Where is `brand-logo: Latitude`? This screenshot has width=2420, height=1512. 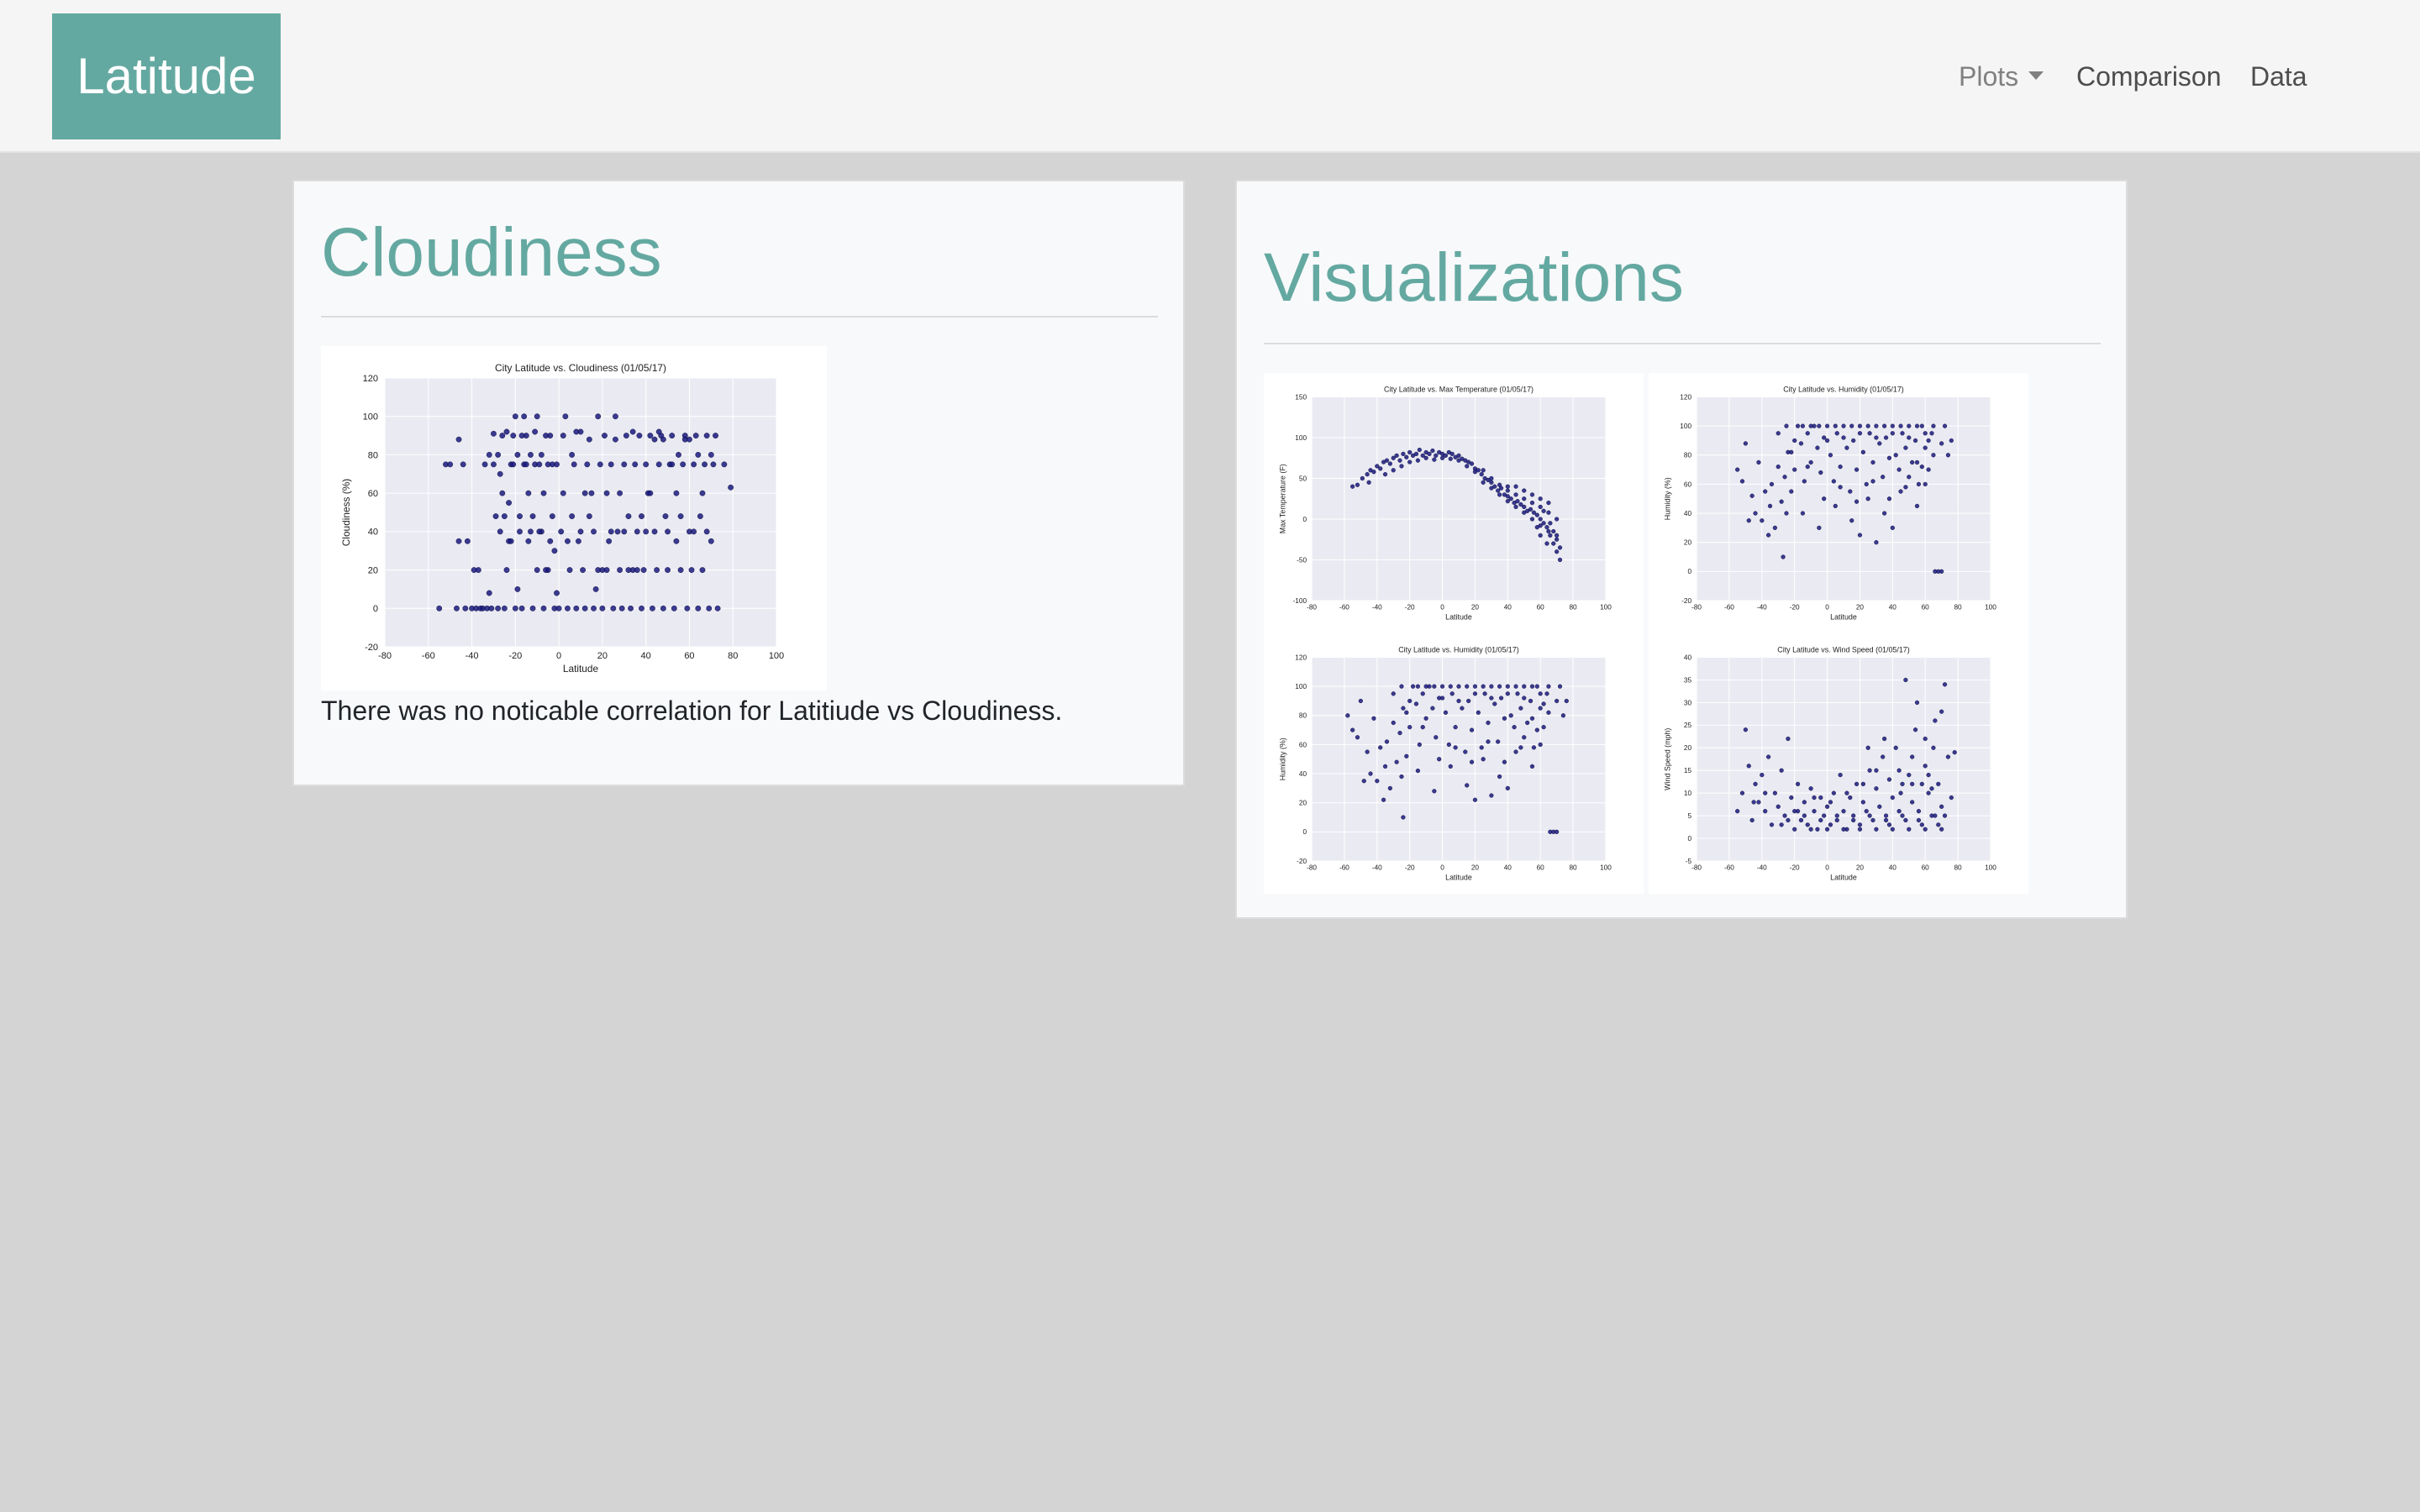
brand-logo: Latitude is located at coordinates (166, 76).